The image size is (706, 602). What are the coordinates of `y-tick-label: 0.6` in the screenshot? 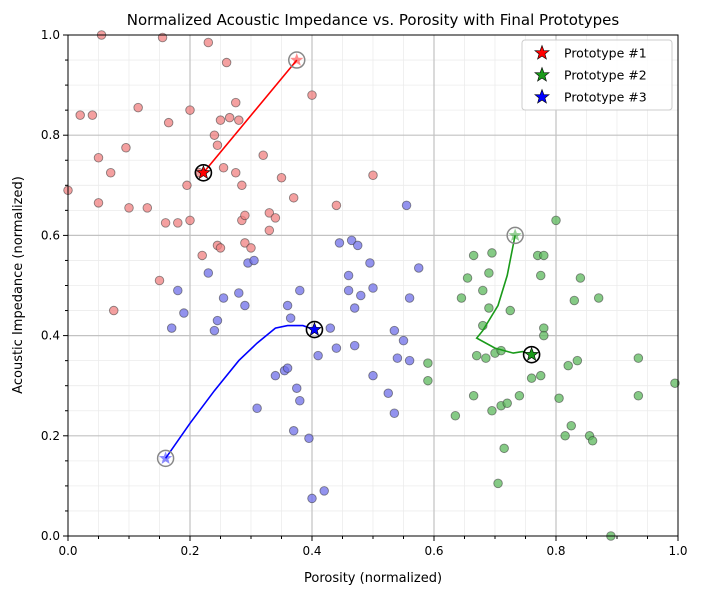 It's located at (50, 235).